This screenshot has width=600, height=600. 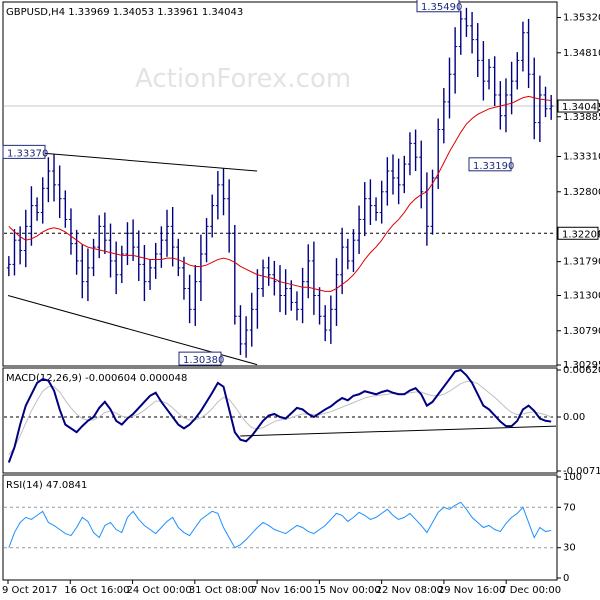 What do you see at coordinates (569, 507) in the screenshot?
I see `rsi-tick-label: 70` at bounding box center [569, 507].